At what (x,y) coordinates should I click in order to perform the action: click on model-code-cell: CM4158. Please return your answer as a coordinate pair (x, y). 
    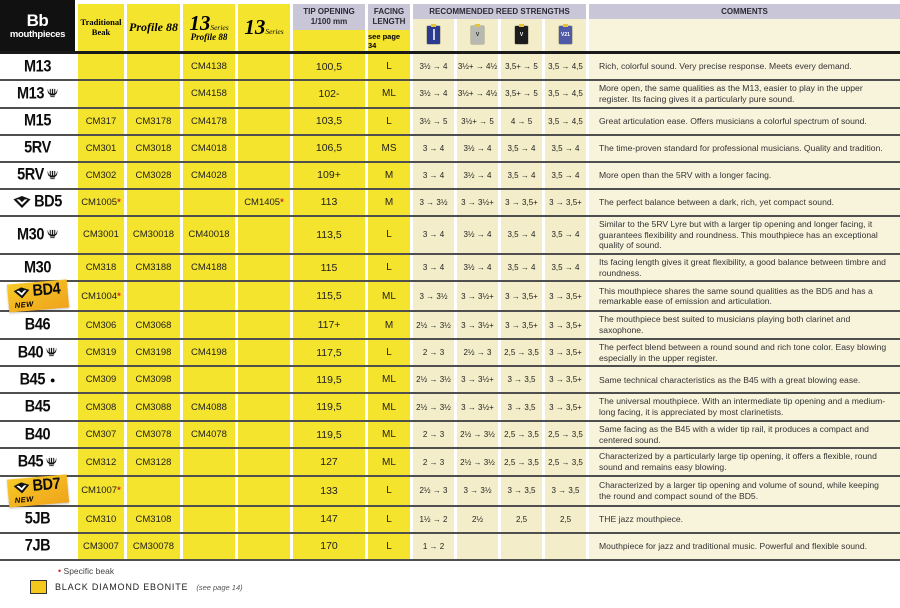
    Looking at the image, I should click on (209, 94).